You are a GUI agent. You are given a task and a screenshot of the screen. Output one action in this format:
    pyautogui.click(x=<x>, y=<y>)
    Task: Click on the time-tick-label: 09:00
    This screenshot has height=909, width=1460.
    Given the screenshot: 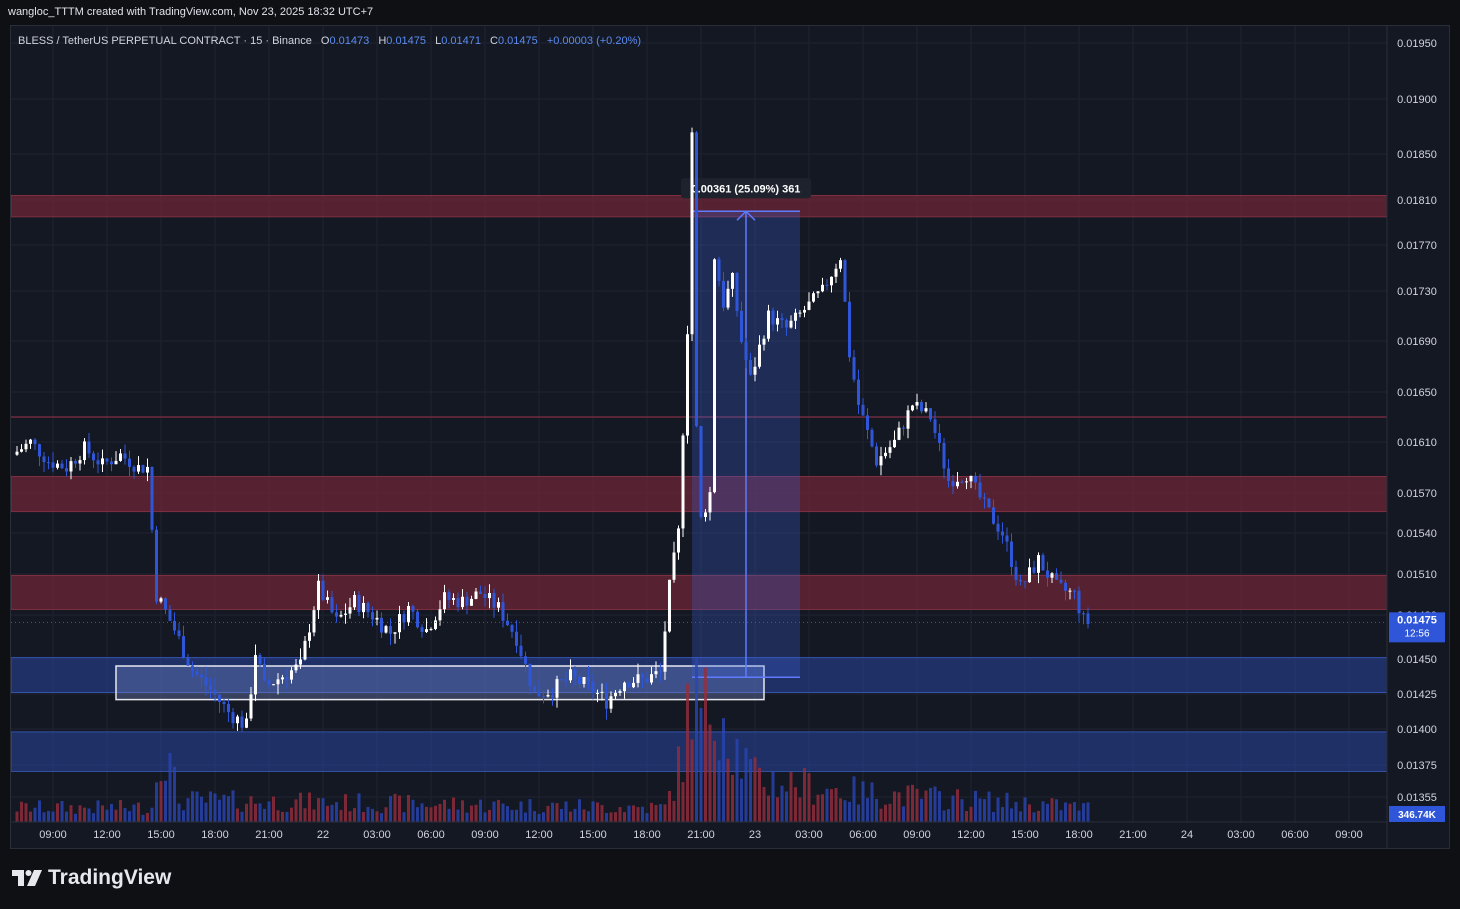 What is the action you would take?
    pyautogui.click(x=53, y=835)
    